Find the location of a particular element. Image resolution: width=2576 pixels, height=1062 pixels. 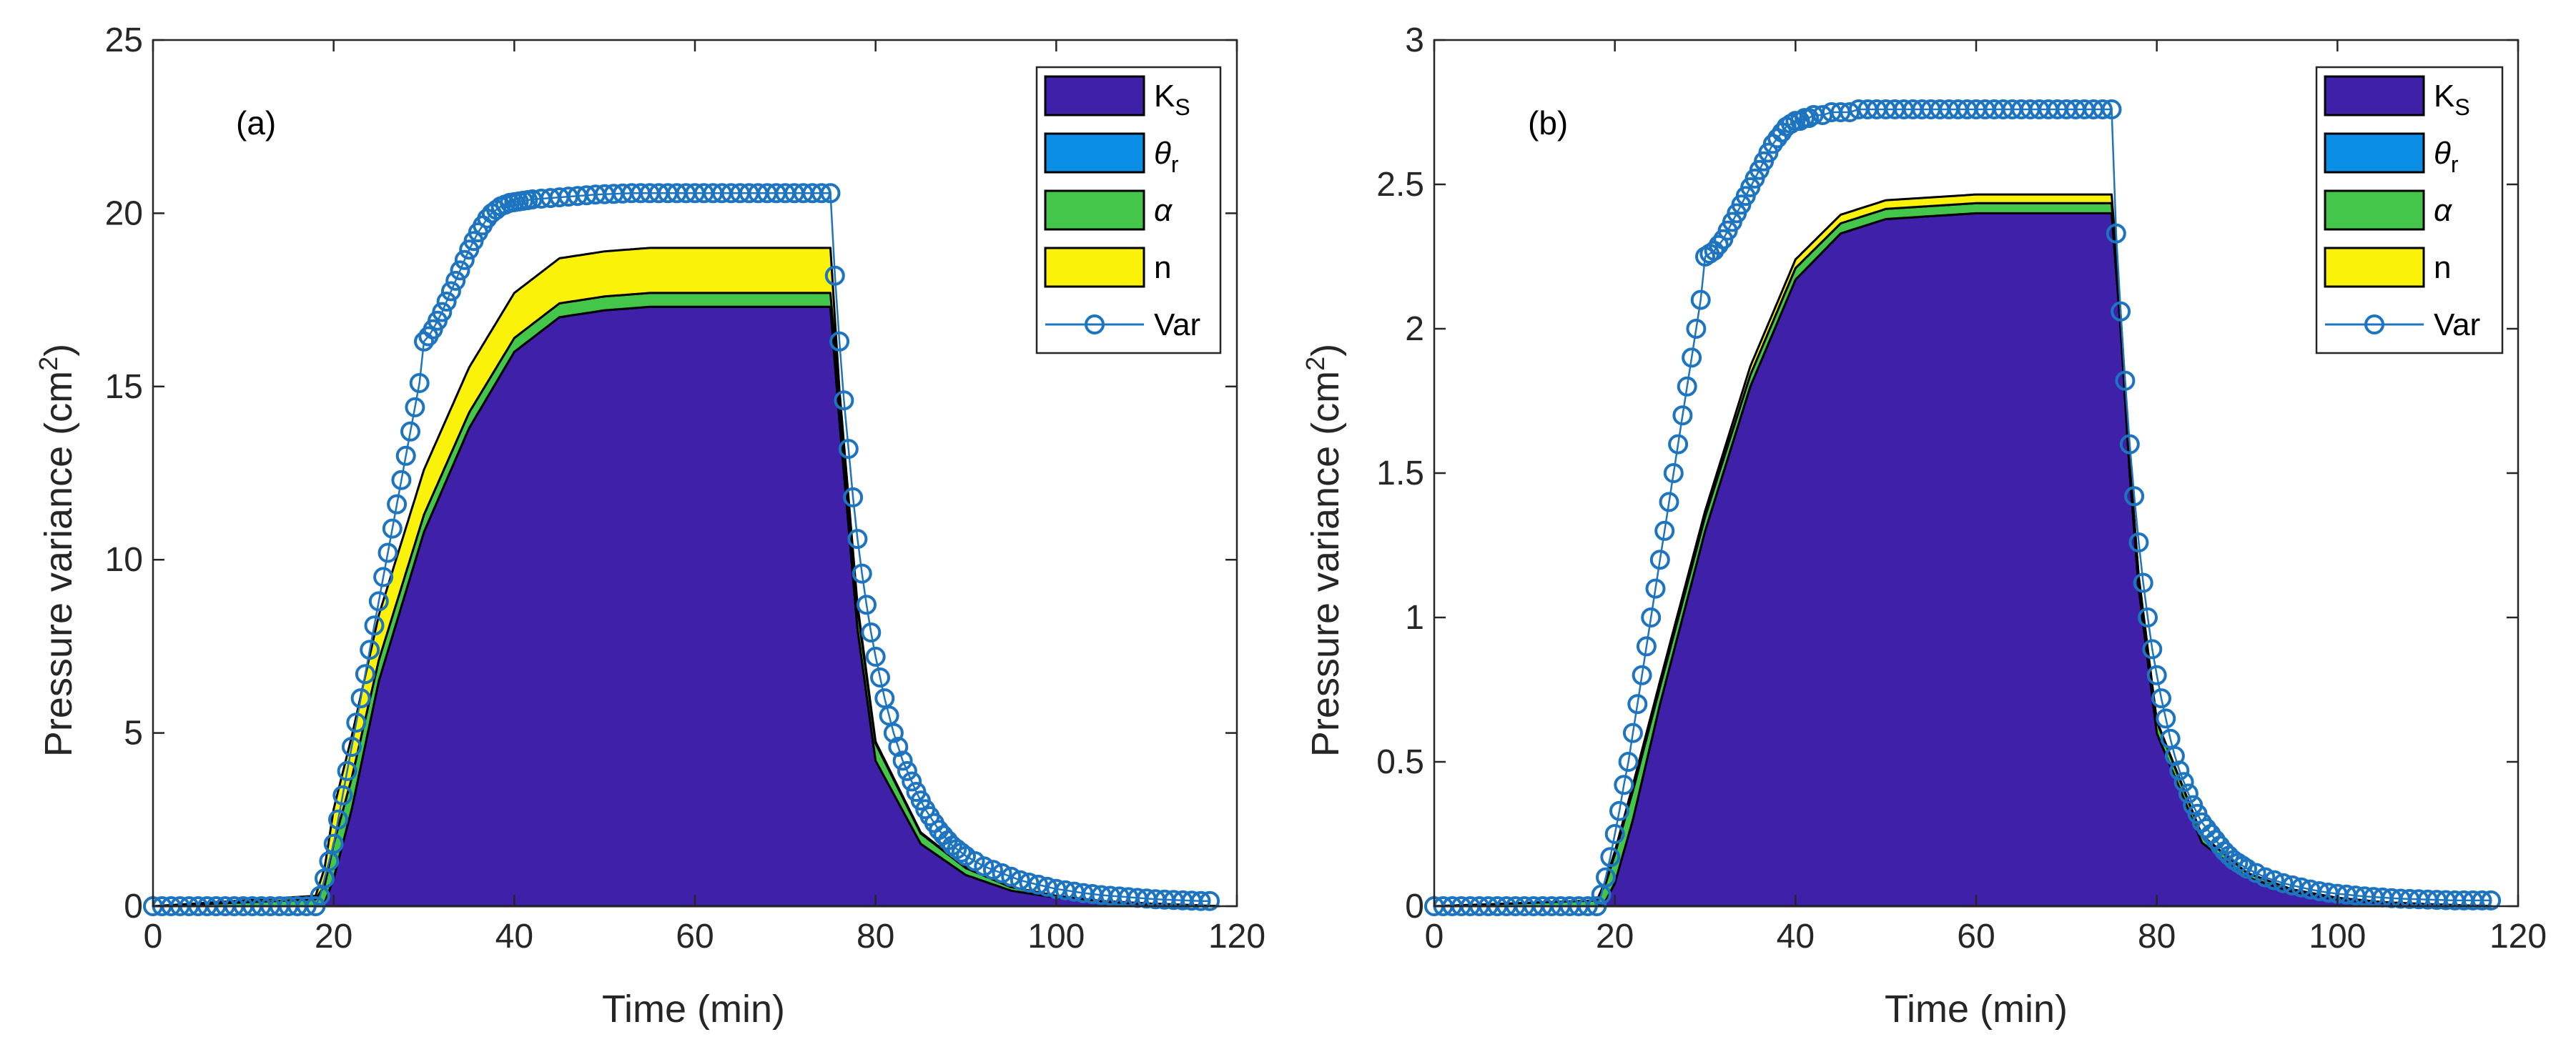

legend-a: KS θr αn Var is located at coordinates (1128, 210).